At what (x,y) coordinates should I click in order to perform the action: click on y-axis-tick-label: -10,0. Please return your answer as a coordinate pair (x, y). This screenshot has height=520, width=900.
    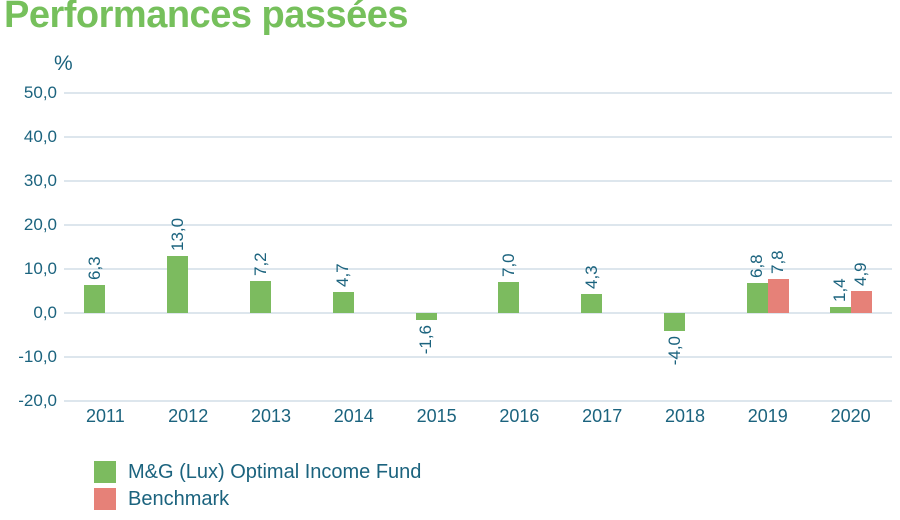
    Looking at the image, I should click on (37, 356).